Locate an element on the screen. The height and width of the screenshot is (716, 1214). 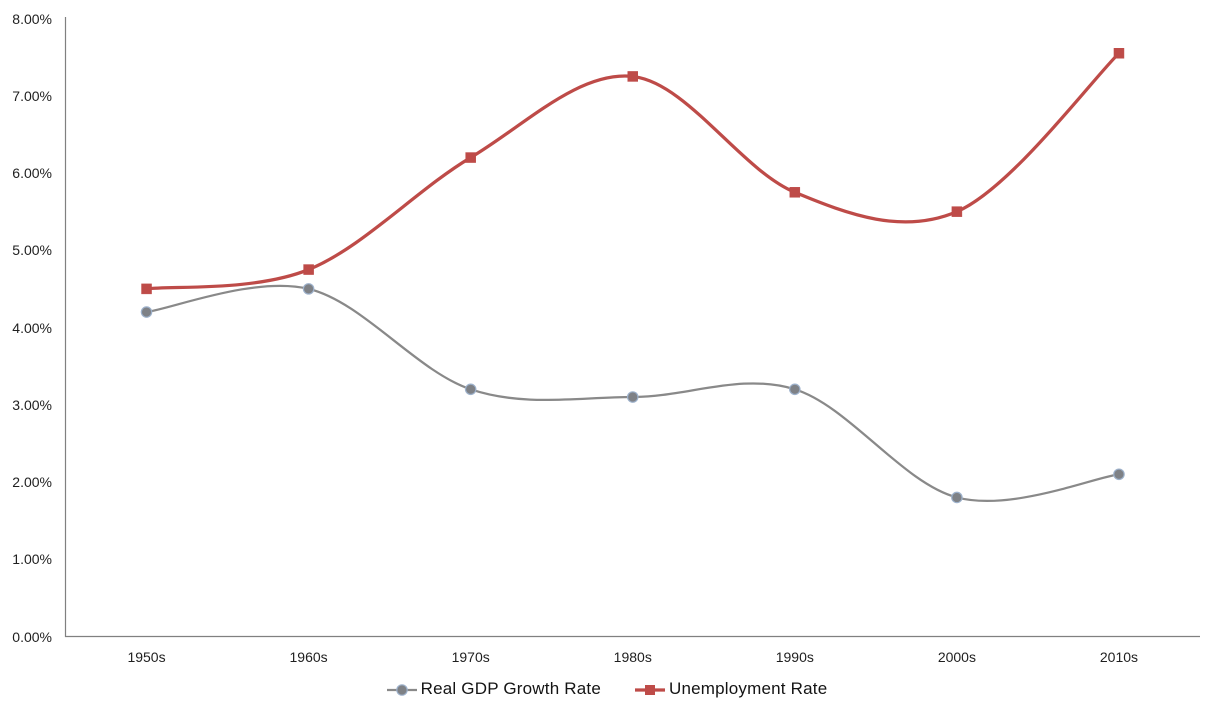
y-tick-label: 1.00% is located at coordinates (32, 559).